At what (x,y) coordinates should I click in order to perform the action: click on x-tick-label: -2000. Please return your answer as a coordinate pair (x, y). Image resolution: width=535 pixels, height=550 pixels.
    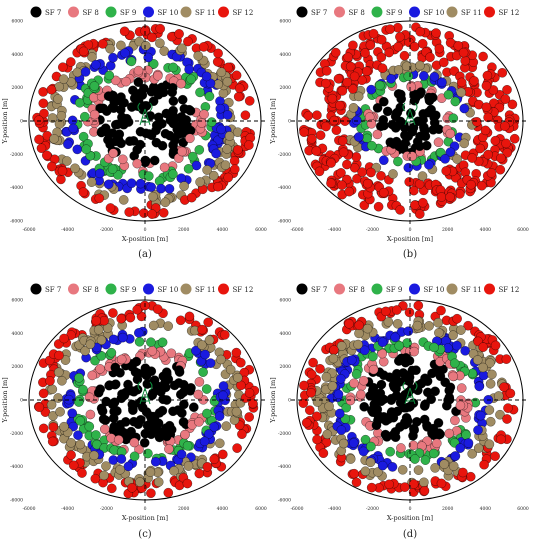
    Looking at the image, I should click on (106, 230).